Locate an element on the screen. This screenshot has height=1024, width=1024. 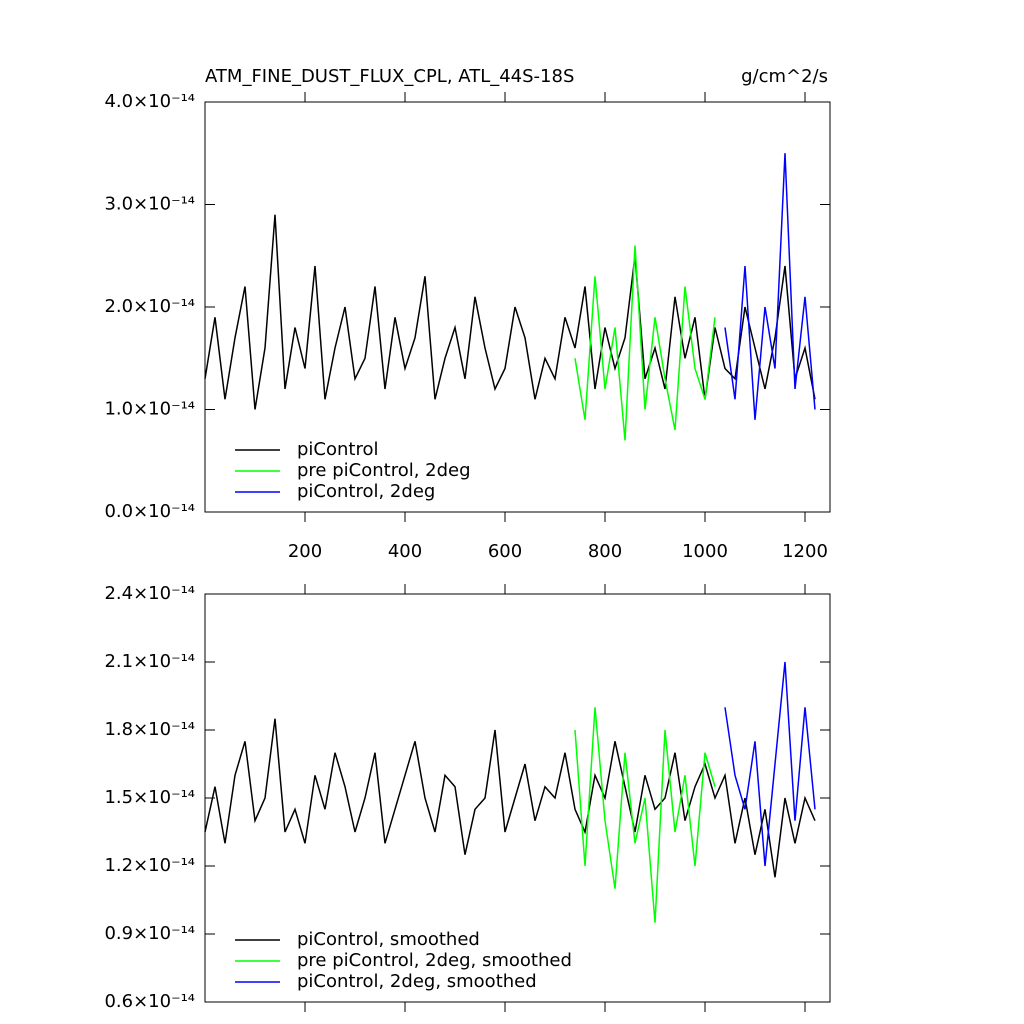
legend-label: piControl, 2deg, smoothed is located at coordinates (417, 981).